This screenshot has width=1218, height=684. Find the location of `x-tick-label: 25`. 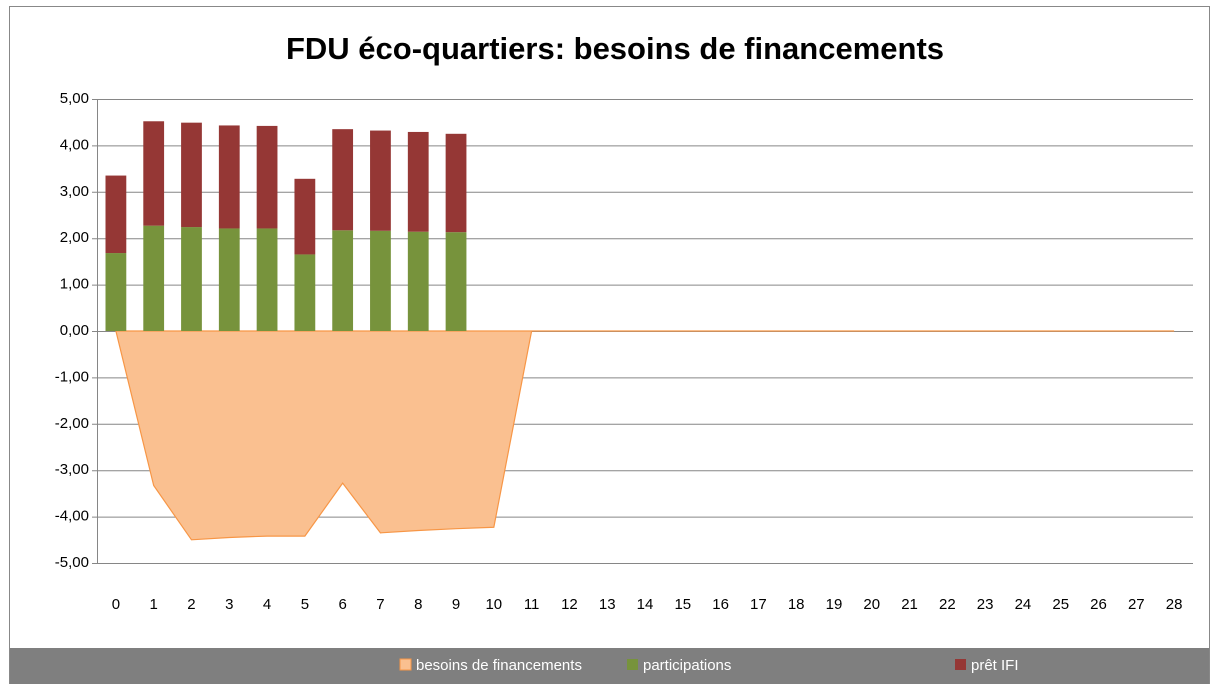

x-tick-label: 25 is located at coordinates (1060, 604).